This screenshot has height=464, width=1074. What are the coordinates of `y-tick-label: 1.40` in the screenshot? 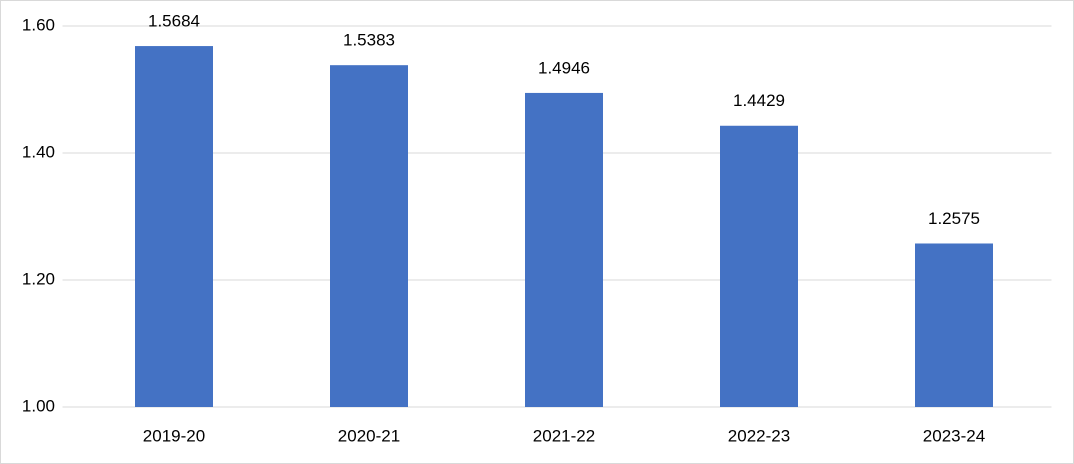 It's located at (38, 151).